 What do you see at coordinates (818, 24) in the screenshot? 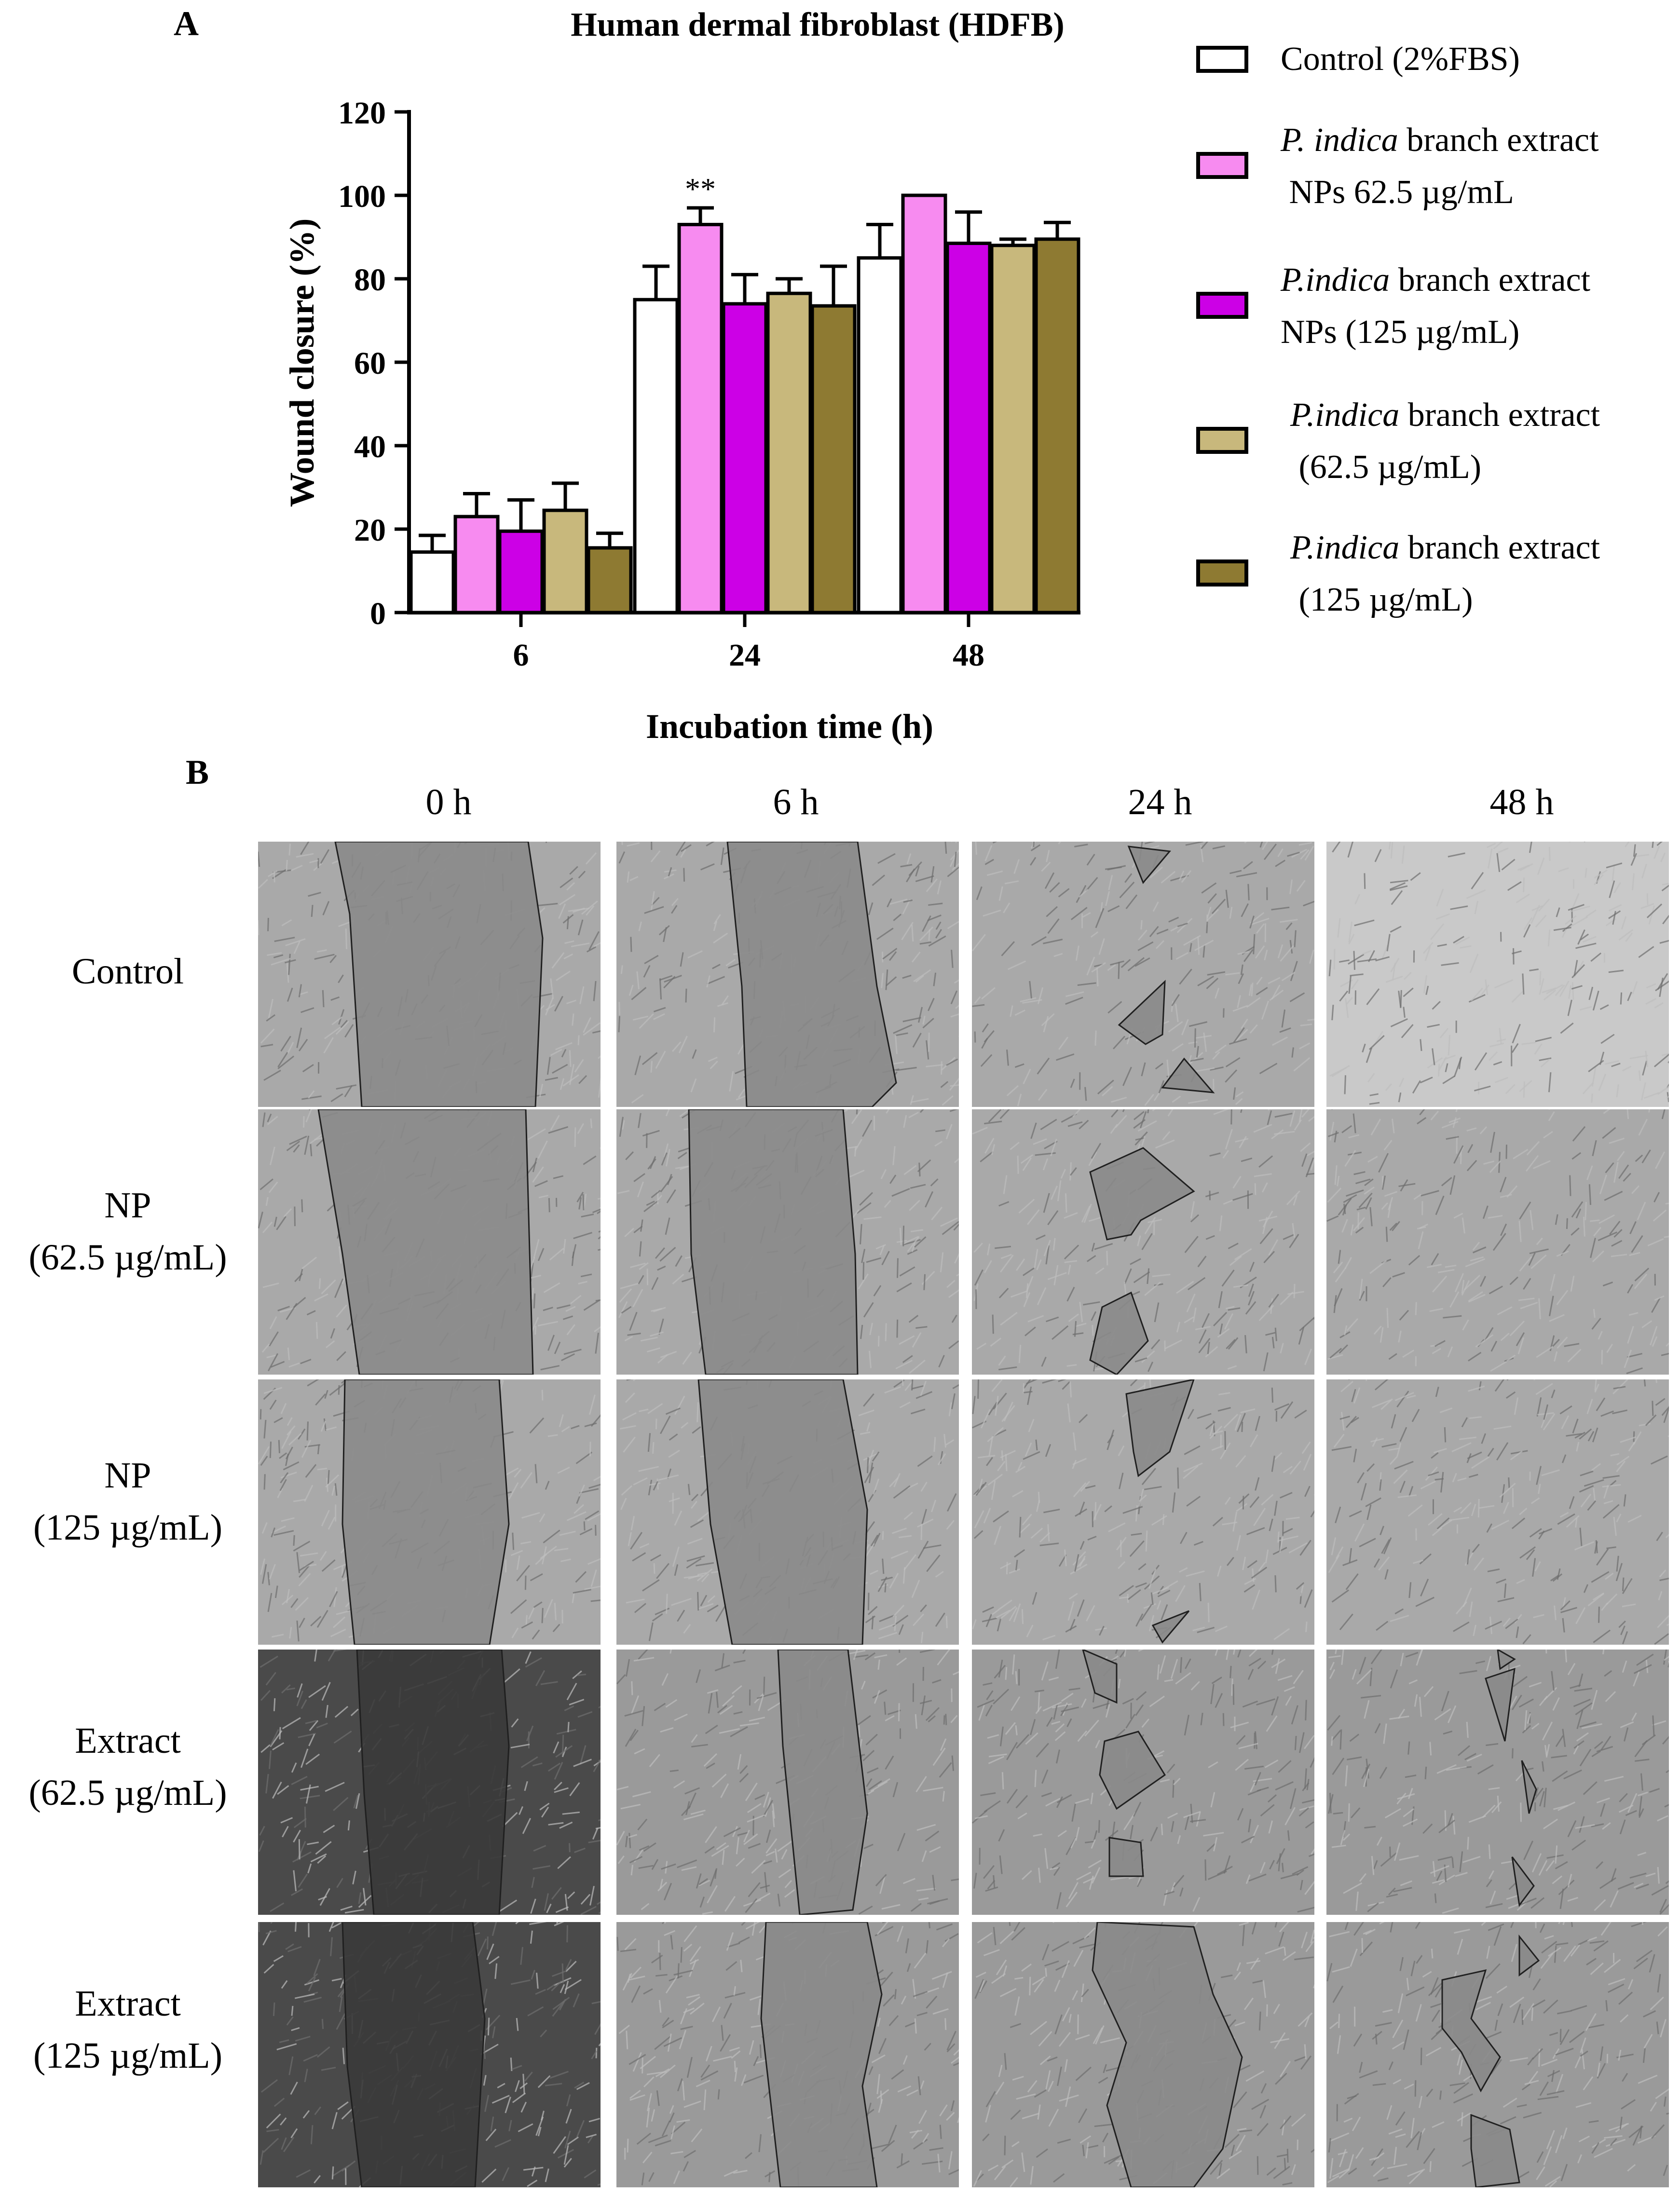
I see `chart-title: Human dermal fibroblast (HDFB)` at bounding box center [818, 24].